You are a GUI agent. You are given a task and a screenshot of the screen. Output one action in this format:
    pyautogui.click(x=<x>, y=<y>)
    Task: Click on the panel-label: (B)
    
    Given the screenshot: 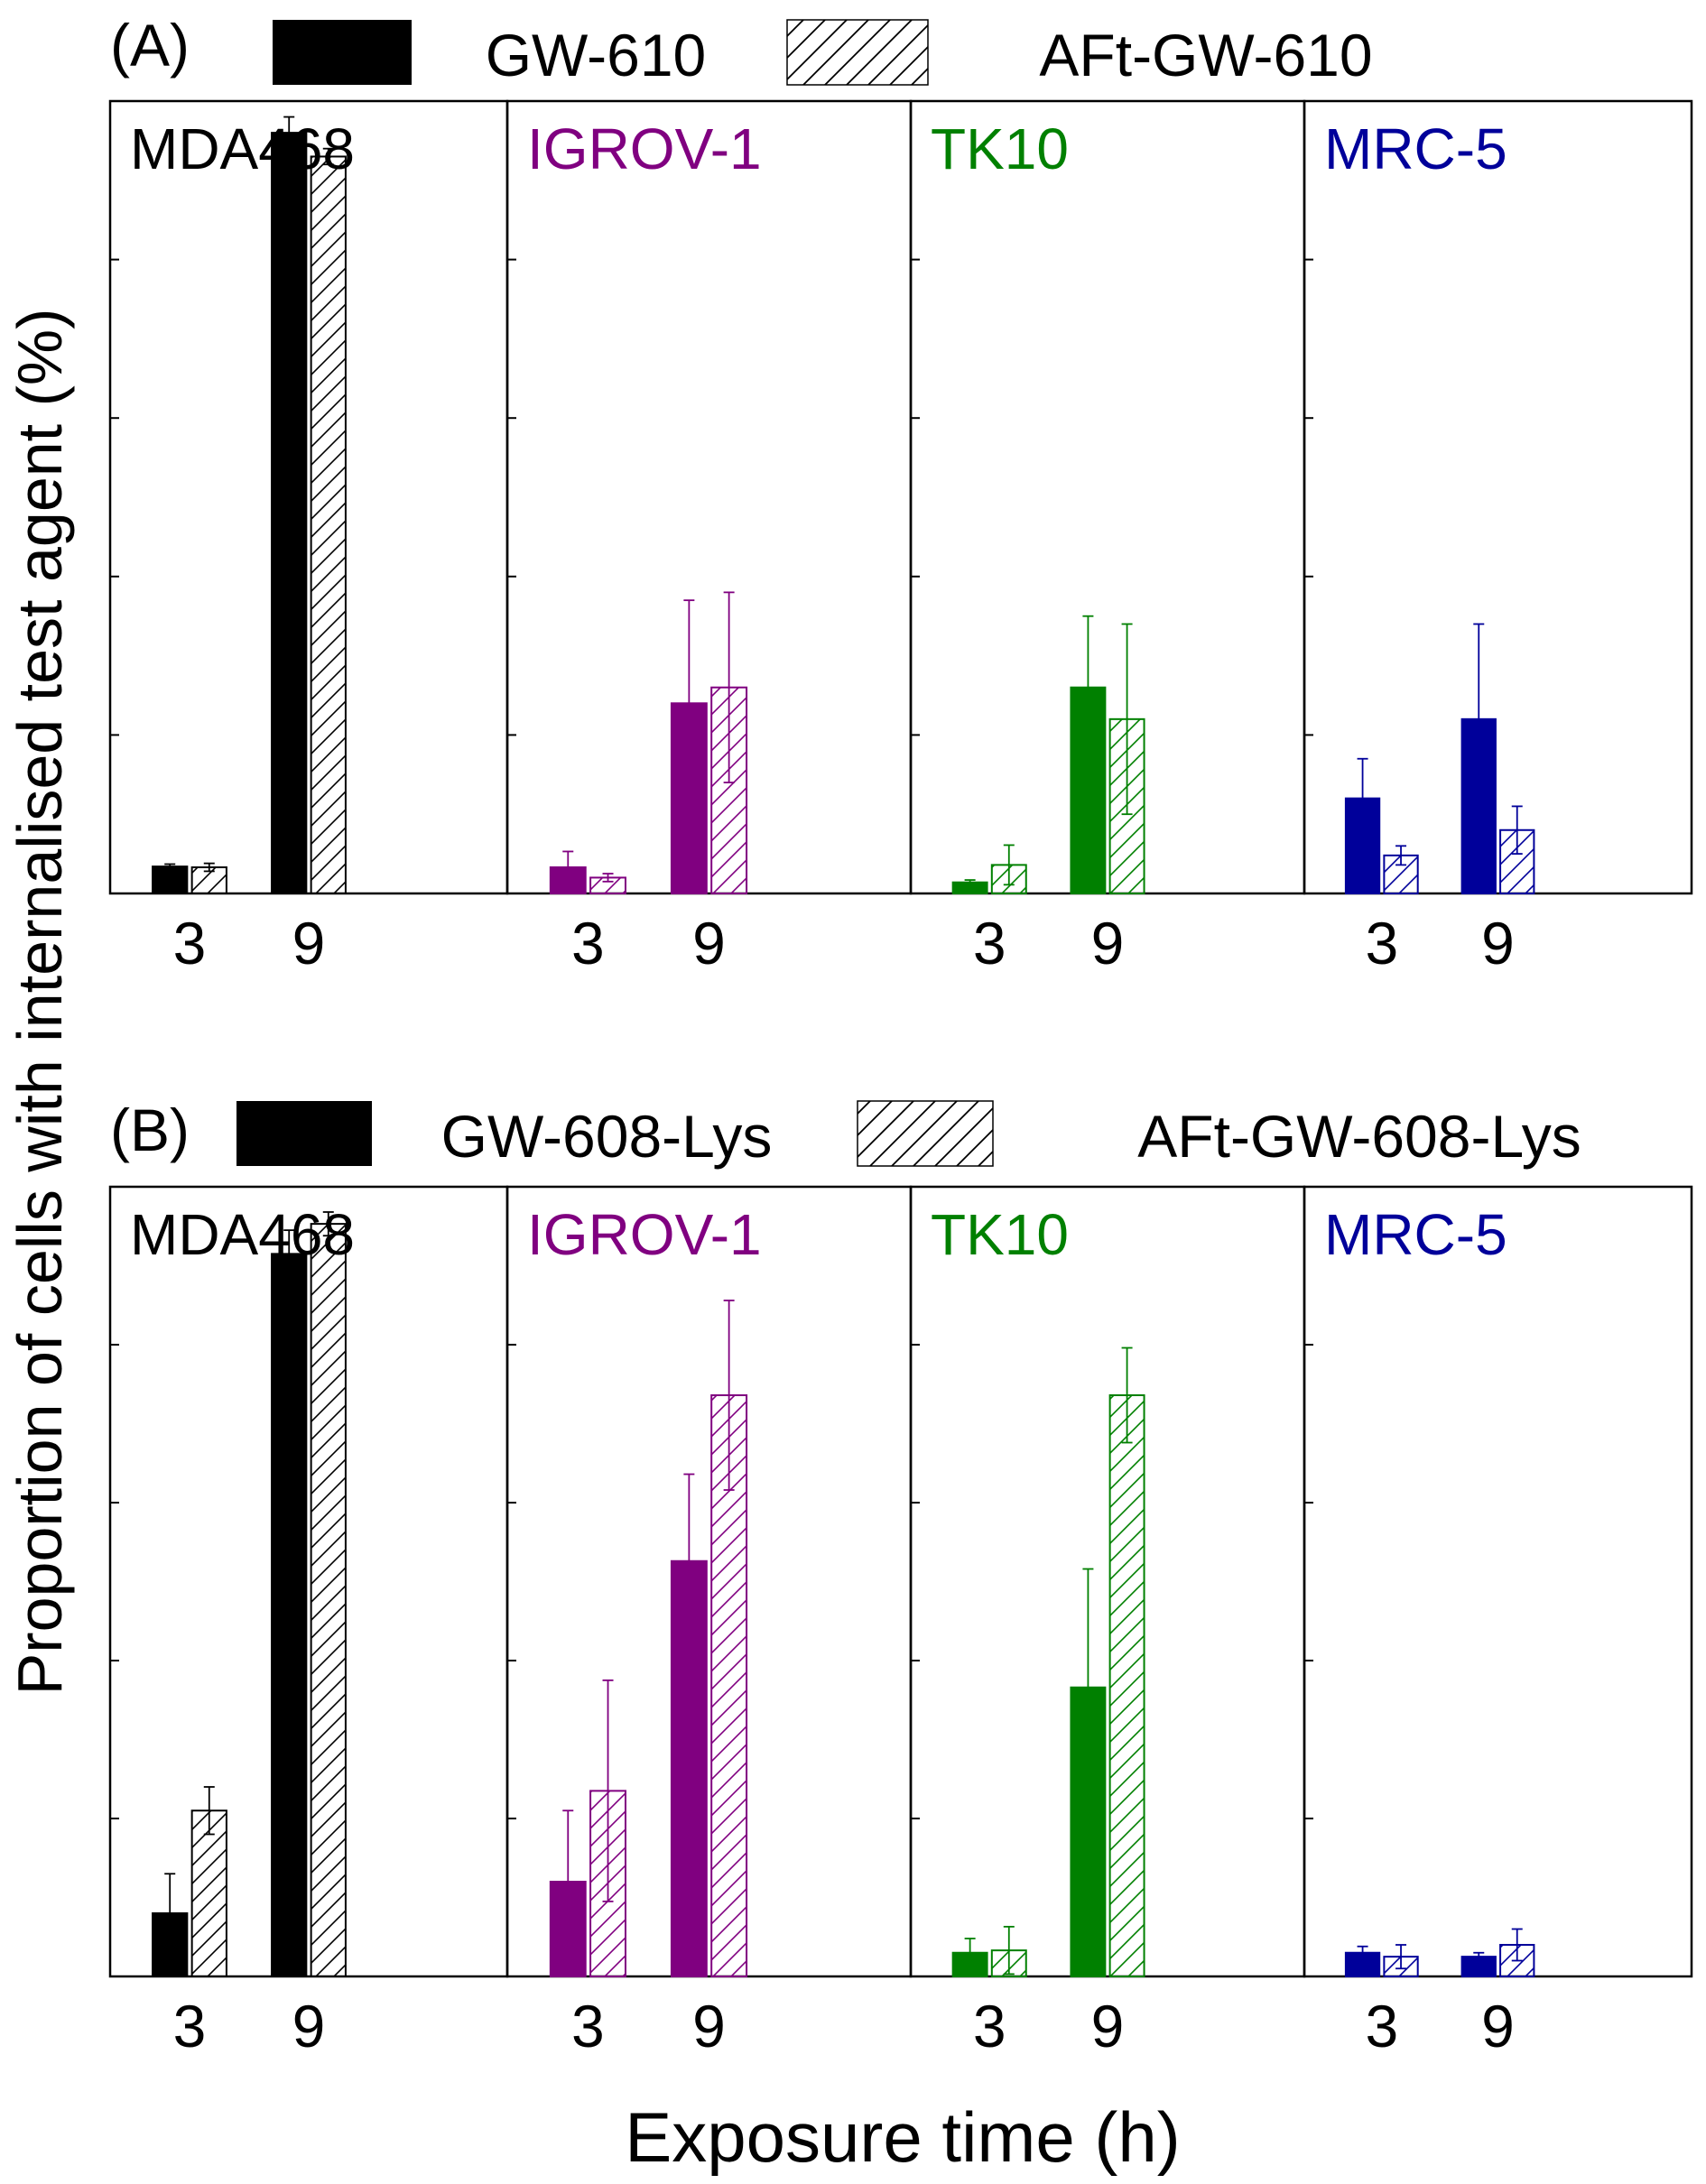 What is the action you would take?
    pyautogui.click(x=150, y=1130)
    